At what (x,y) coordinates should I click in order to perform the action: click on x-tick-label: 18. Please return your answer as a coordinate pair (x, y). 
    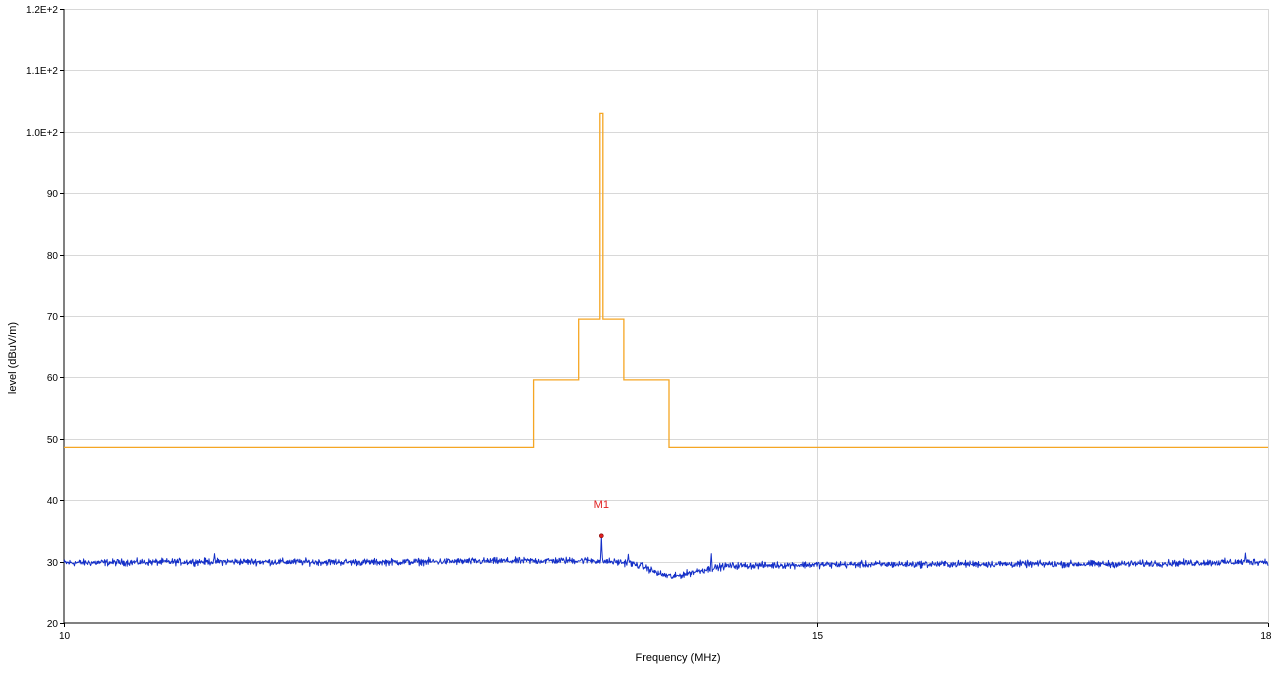
    Looking at the image, I should click on (1266, 636).